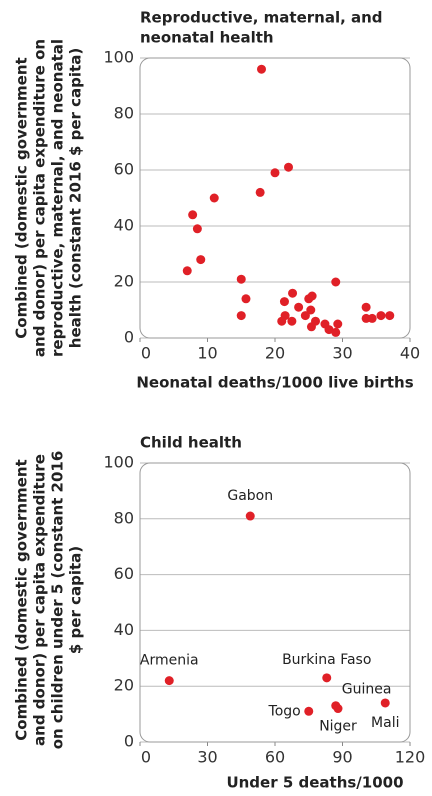  I want to click on x-tick-label: 20, so click(275, 353).